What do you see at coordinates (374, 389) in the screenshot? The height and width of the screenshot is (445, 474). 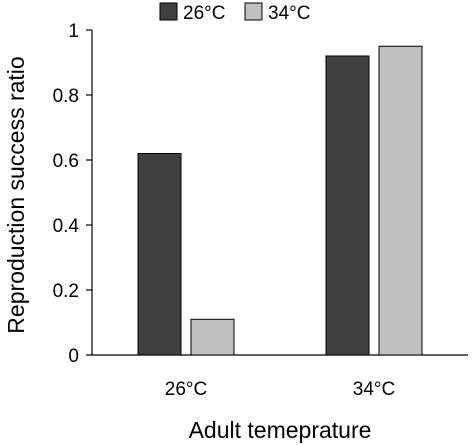 I see `x-tick-label: 34°C` at bounding box center [374, 389].